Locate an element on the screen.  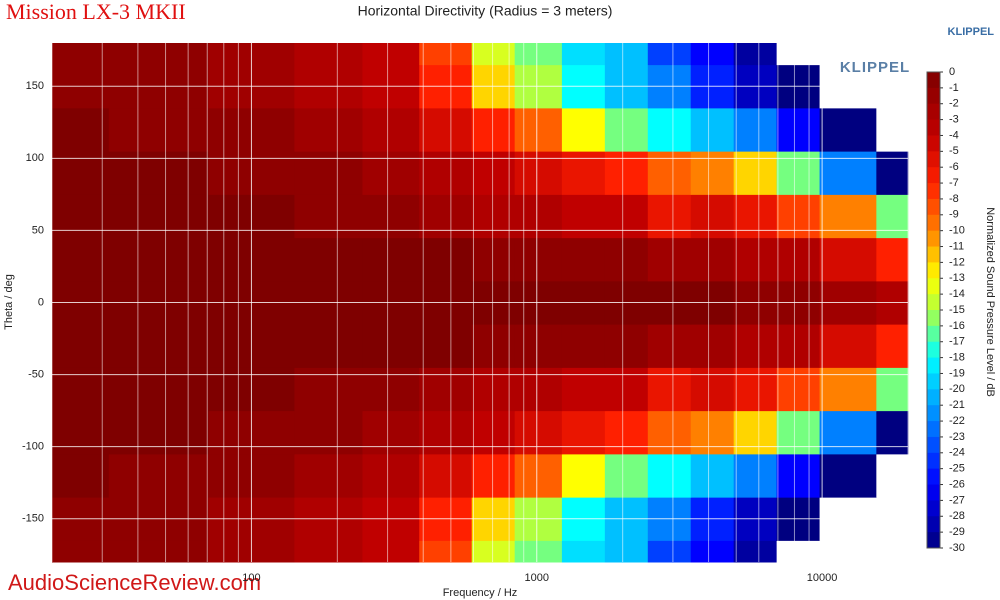
colorbar-tick-label: -7 is located at coordinates (954, 183).